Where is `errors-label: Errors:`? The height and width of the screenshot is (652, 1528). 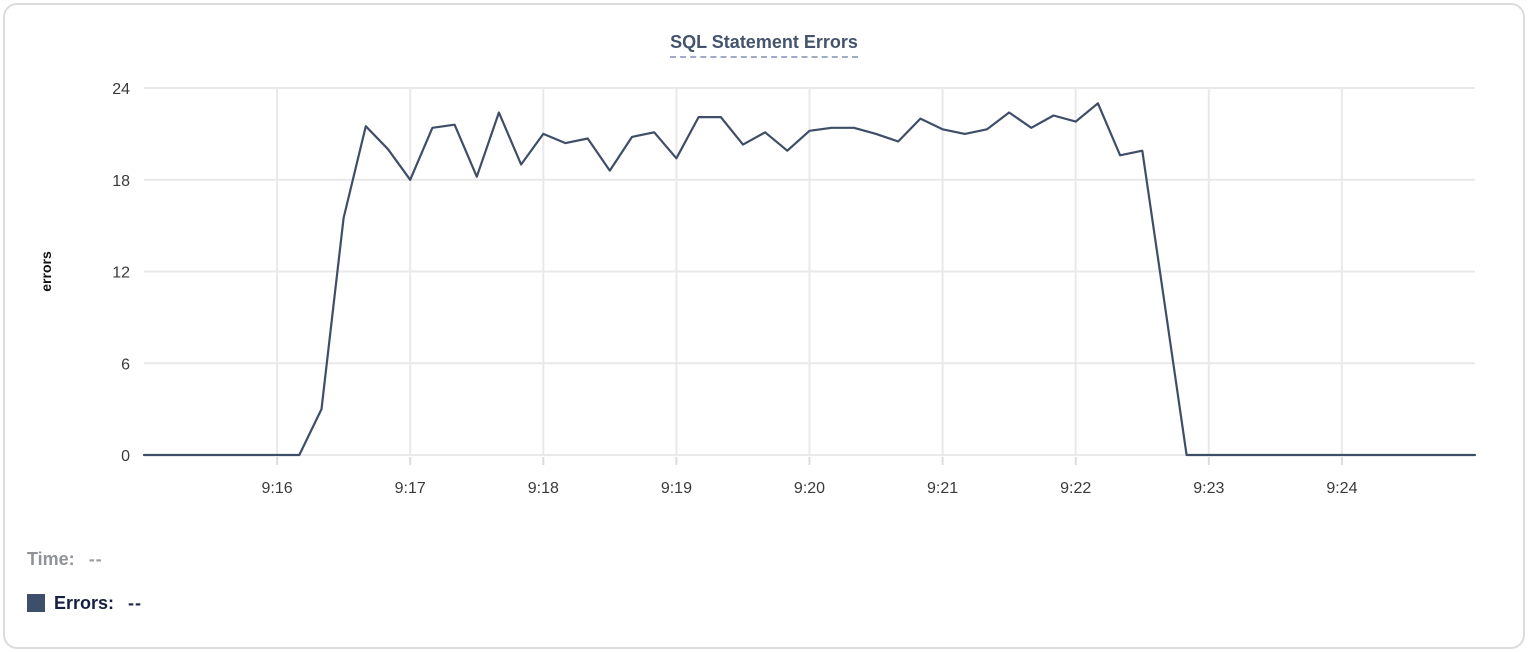
errors-label: Errors: is located at coordinates (84, 602).